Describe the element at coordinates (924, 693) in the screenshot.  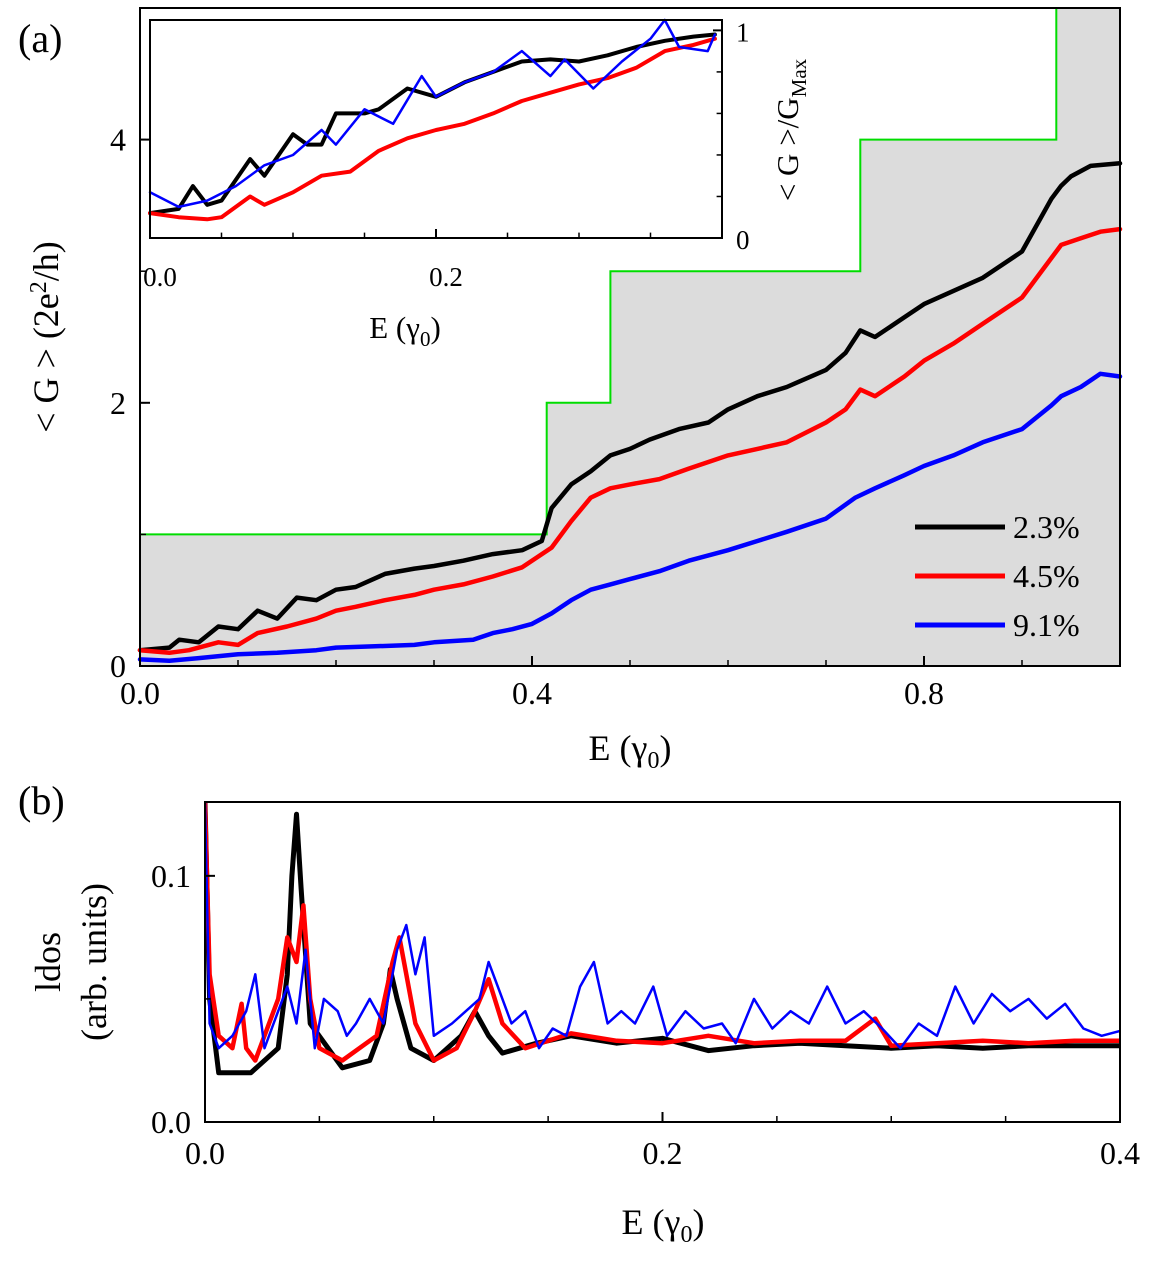
I see `panel-a-xtick-label: 0.8` at that location.